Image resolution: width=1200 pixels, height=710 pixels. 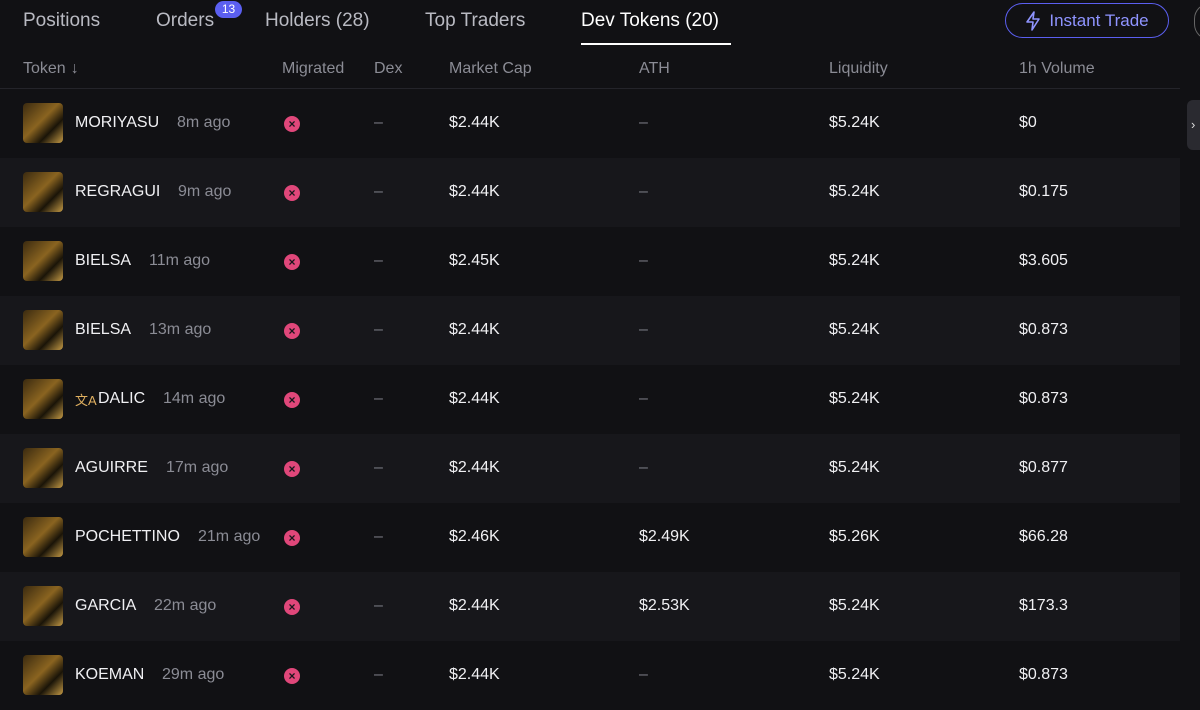 What do you see at coordinates (1043, 467) in the screenshot?
I see `volume: $0.877` at bounding box center [1043, 467].